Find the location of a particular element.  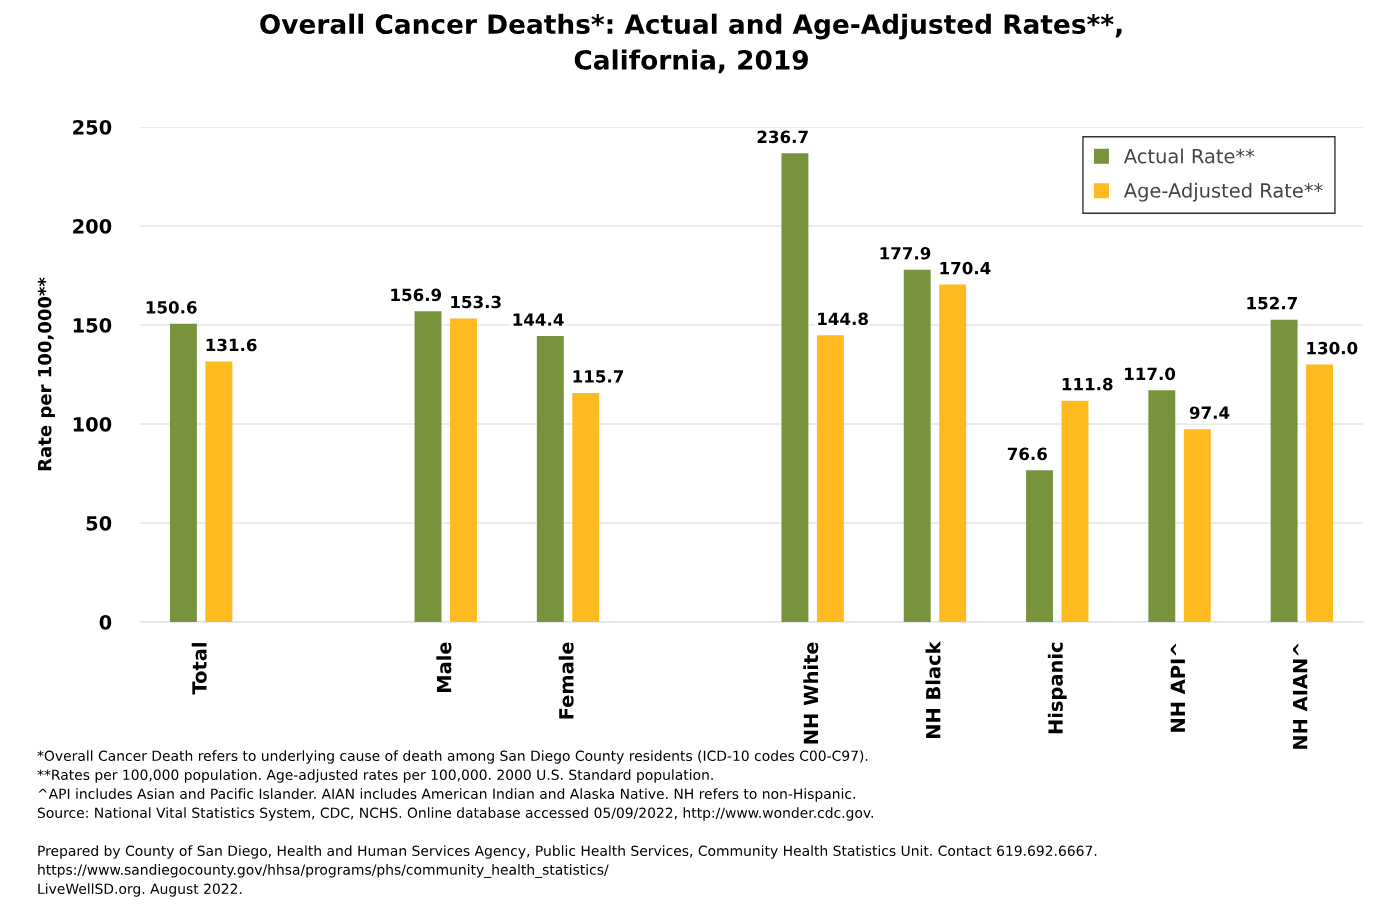

x-tick-label: Female is located at coordinates (566, 680).